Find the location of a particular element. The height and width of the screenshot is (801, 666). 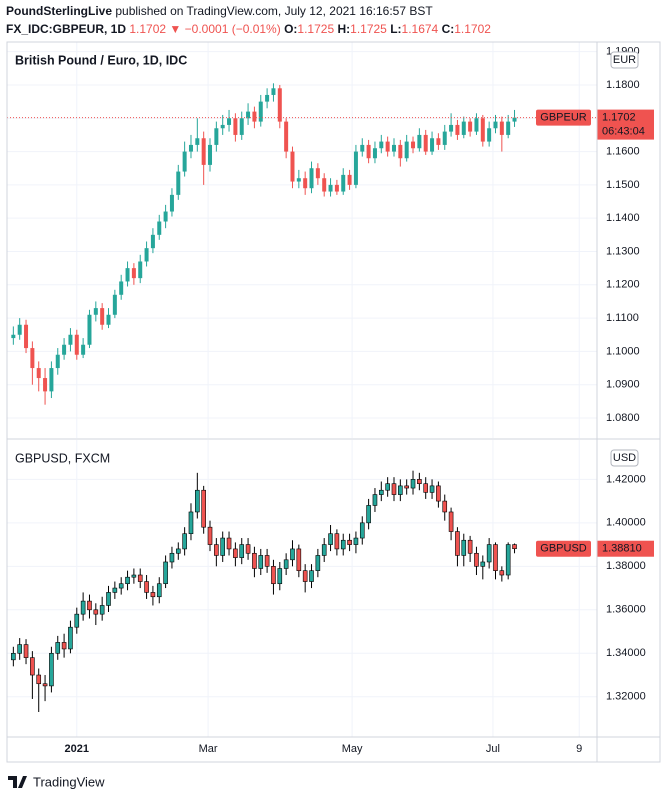

y-tick-label: 1.42000 is located at coordinates (626, 479).